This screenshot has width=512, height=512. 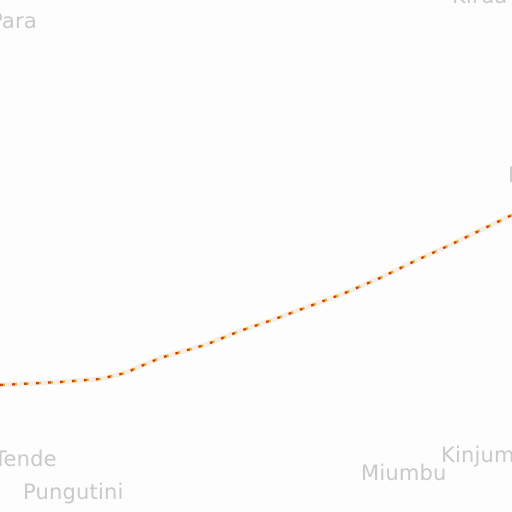 What do you see at coordinates (476, 455) in the screenshot?
I see `place-label-kinjum: Kinjum` at bounding box center [476, 455].